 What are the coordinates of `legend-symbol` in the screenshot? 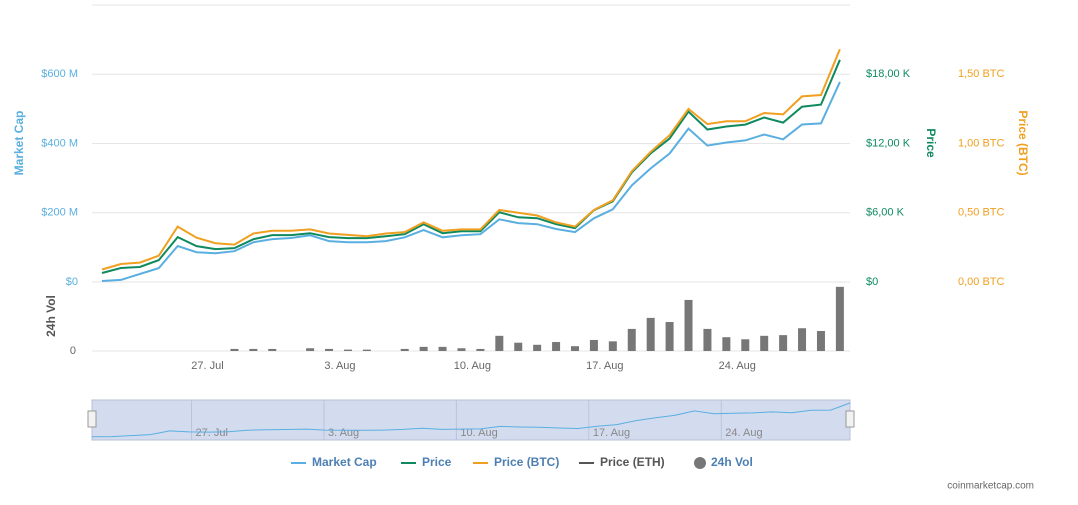 It's located at (700, 463).